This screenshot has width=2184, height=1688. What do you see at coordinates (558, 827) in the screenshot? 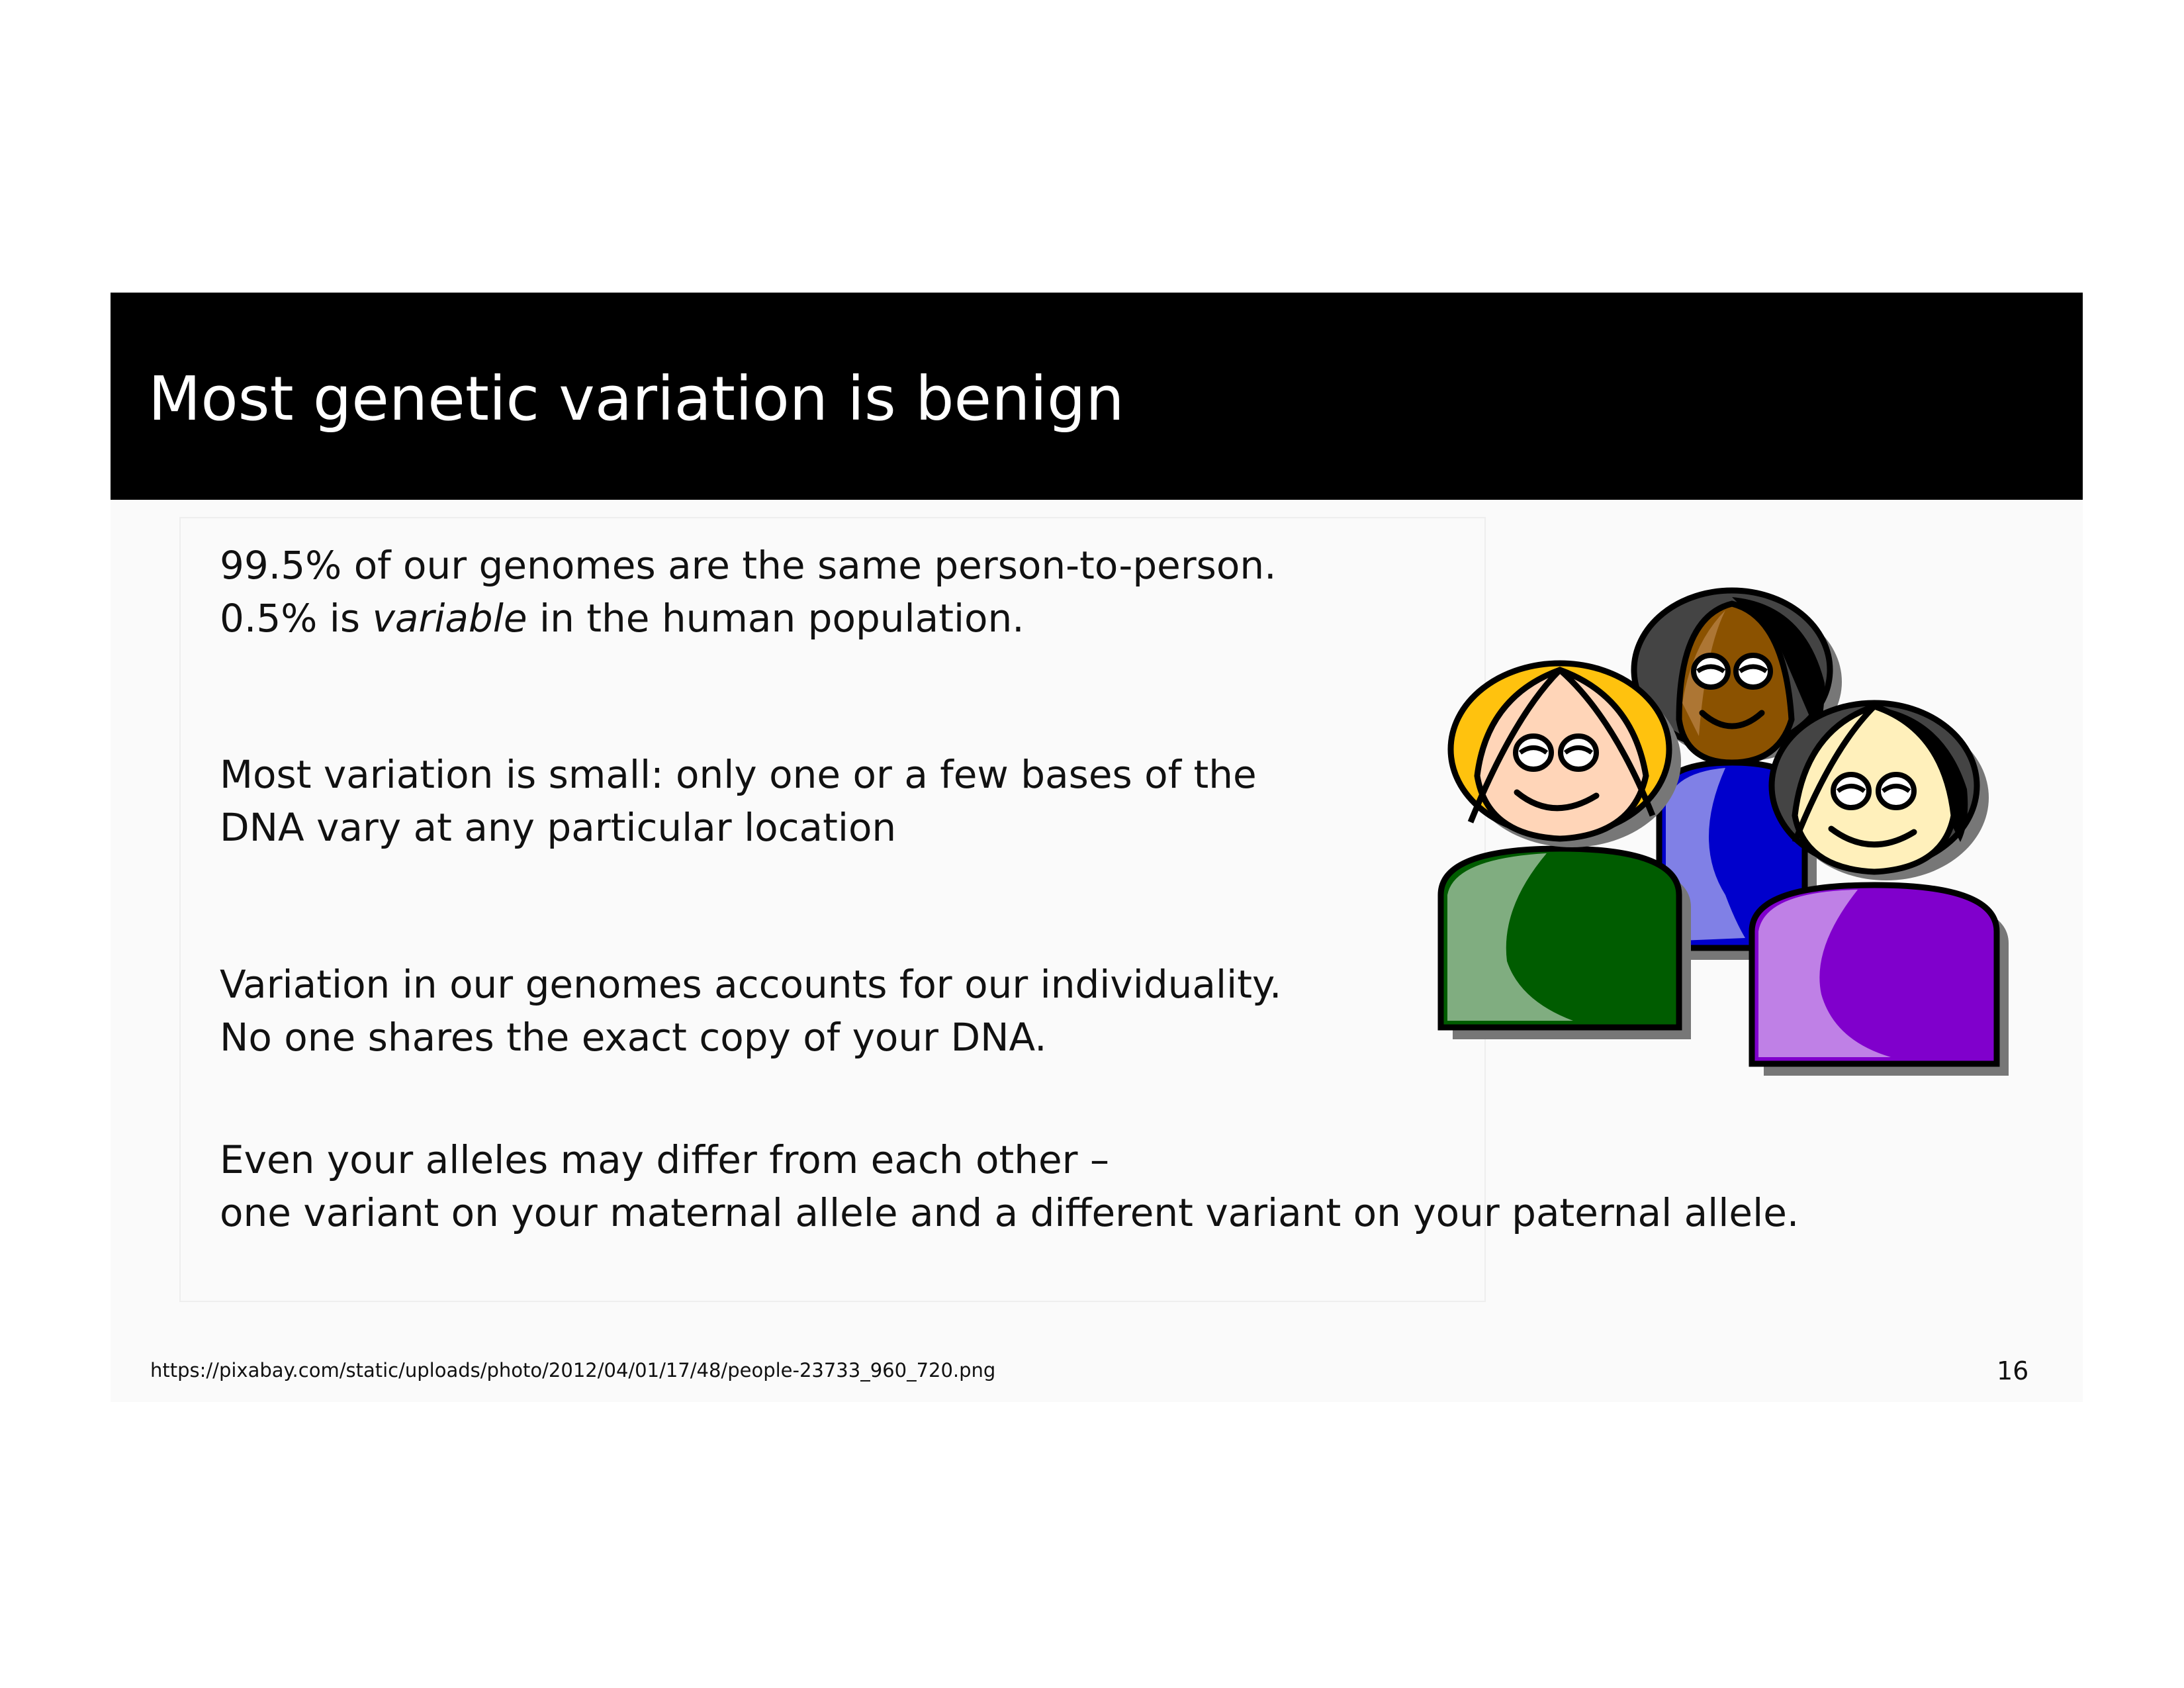
I see `paragraph-line: DNA vary at any particular location` at bounding box center [558, 827].